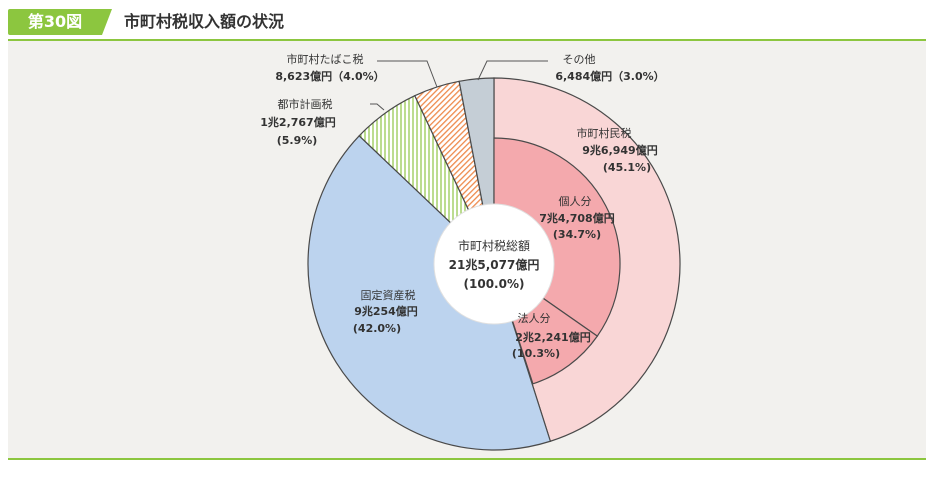  What do you see at coordinates (467, 40) in the screenshot?
I see `header-rule` at bounding box center [467, 40].